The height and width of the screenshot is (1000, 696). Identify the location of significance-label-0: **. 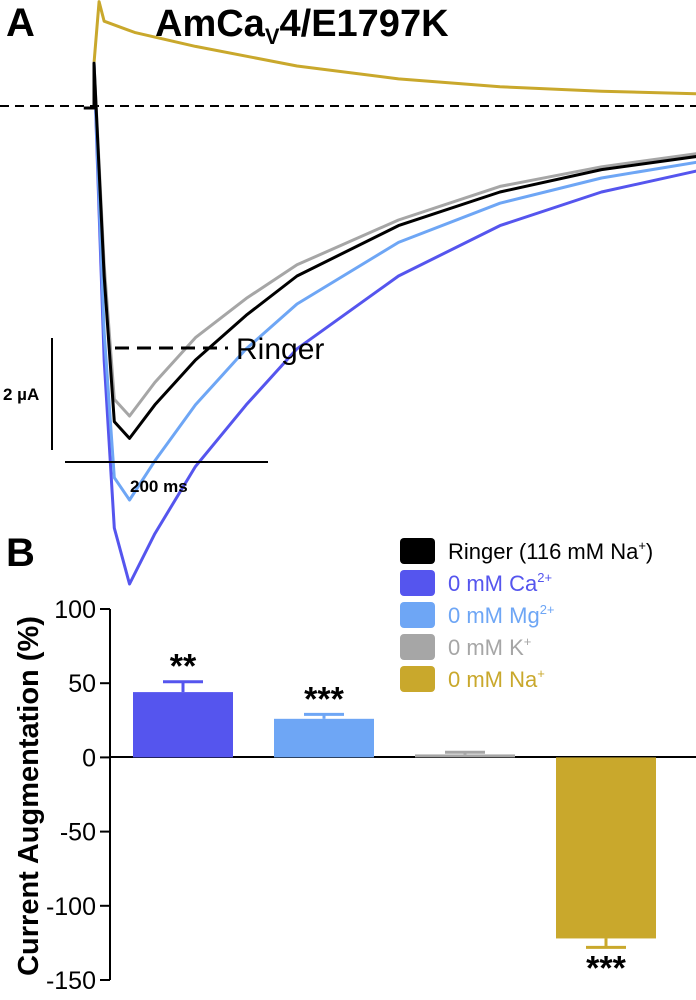
(183, 667).